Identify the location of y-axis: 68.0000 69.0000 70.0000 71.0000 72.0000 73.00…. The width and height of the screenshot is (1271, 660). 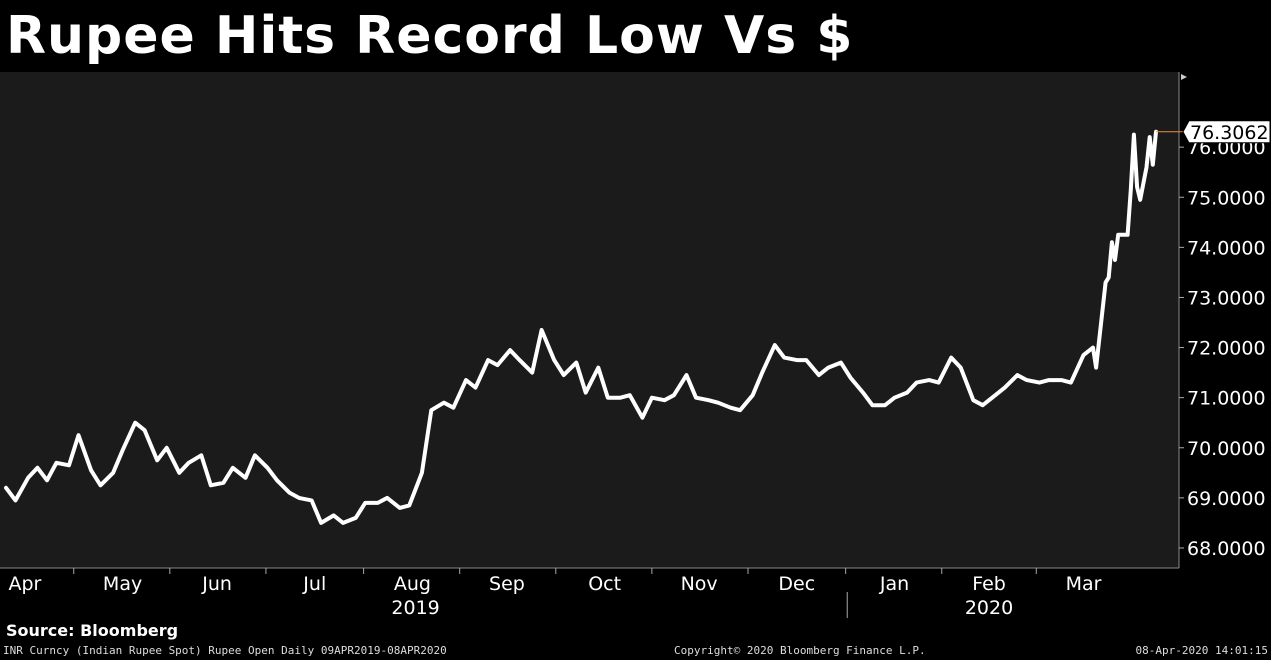
(1222, 320).